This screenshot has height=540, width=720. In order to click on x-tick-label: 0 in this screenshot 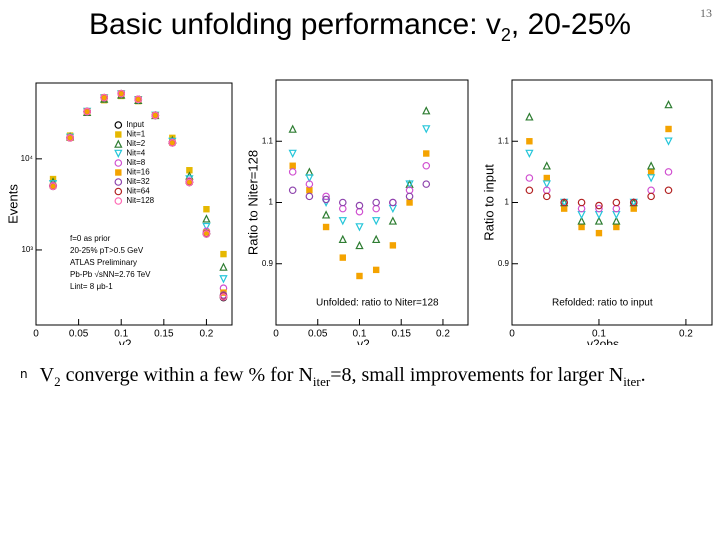, I will do `click(36, 334)`.